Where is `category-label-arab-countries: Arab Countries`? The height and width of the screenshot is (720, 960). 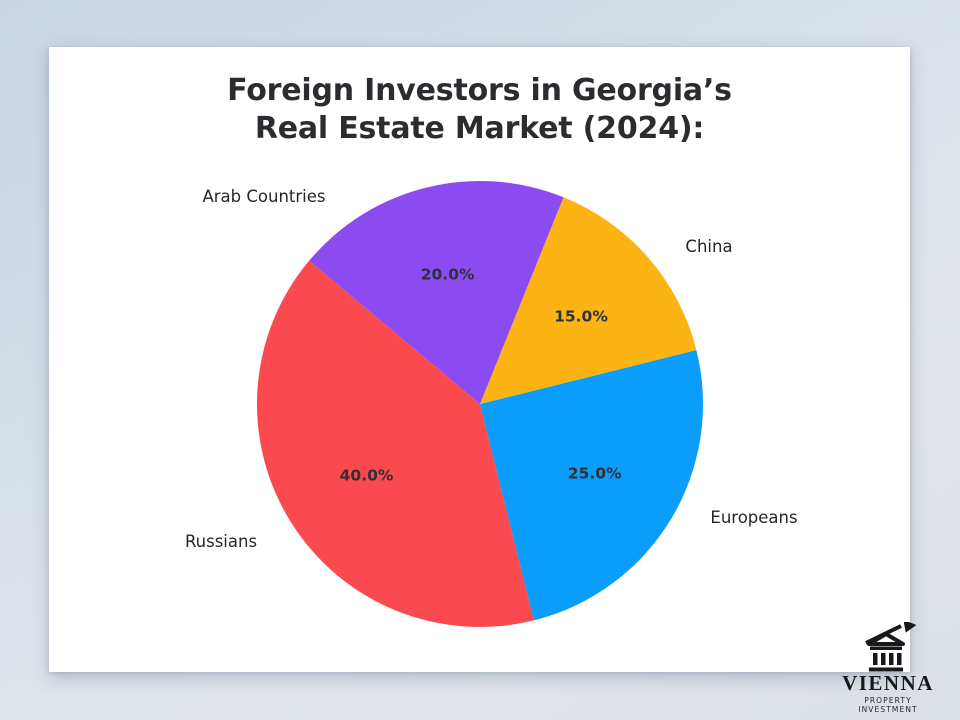 category-label-arab-countries: Arab Countries is located at coordinates (263, 196).